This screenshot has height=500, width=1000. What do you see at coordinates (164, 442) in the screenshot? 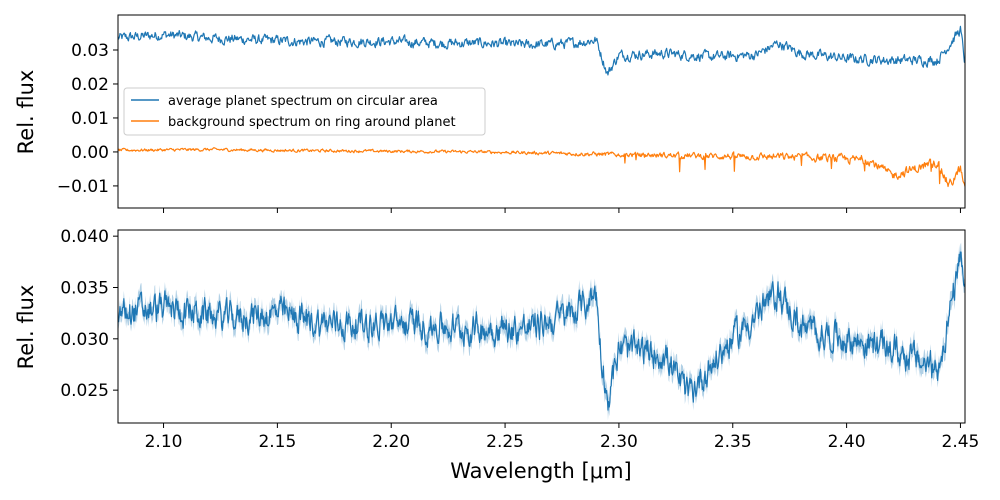
I see `x-tick-label: 2.10` at bounding box center [164, 442].